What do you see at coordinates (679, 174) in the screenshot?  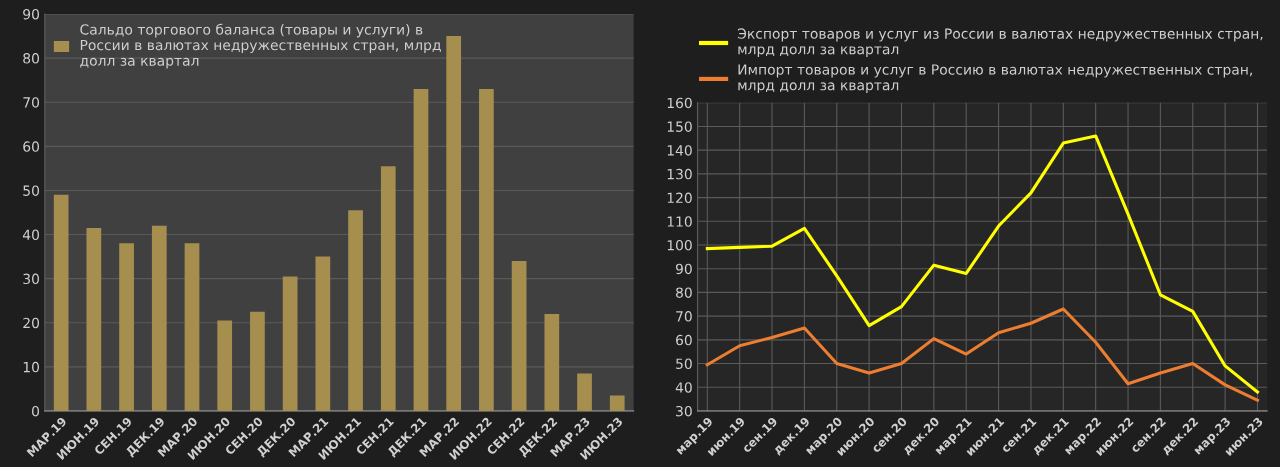 I see `y-tick-label: 130` at bounding box center [679, 174].